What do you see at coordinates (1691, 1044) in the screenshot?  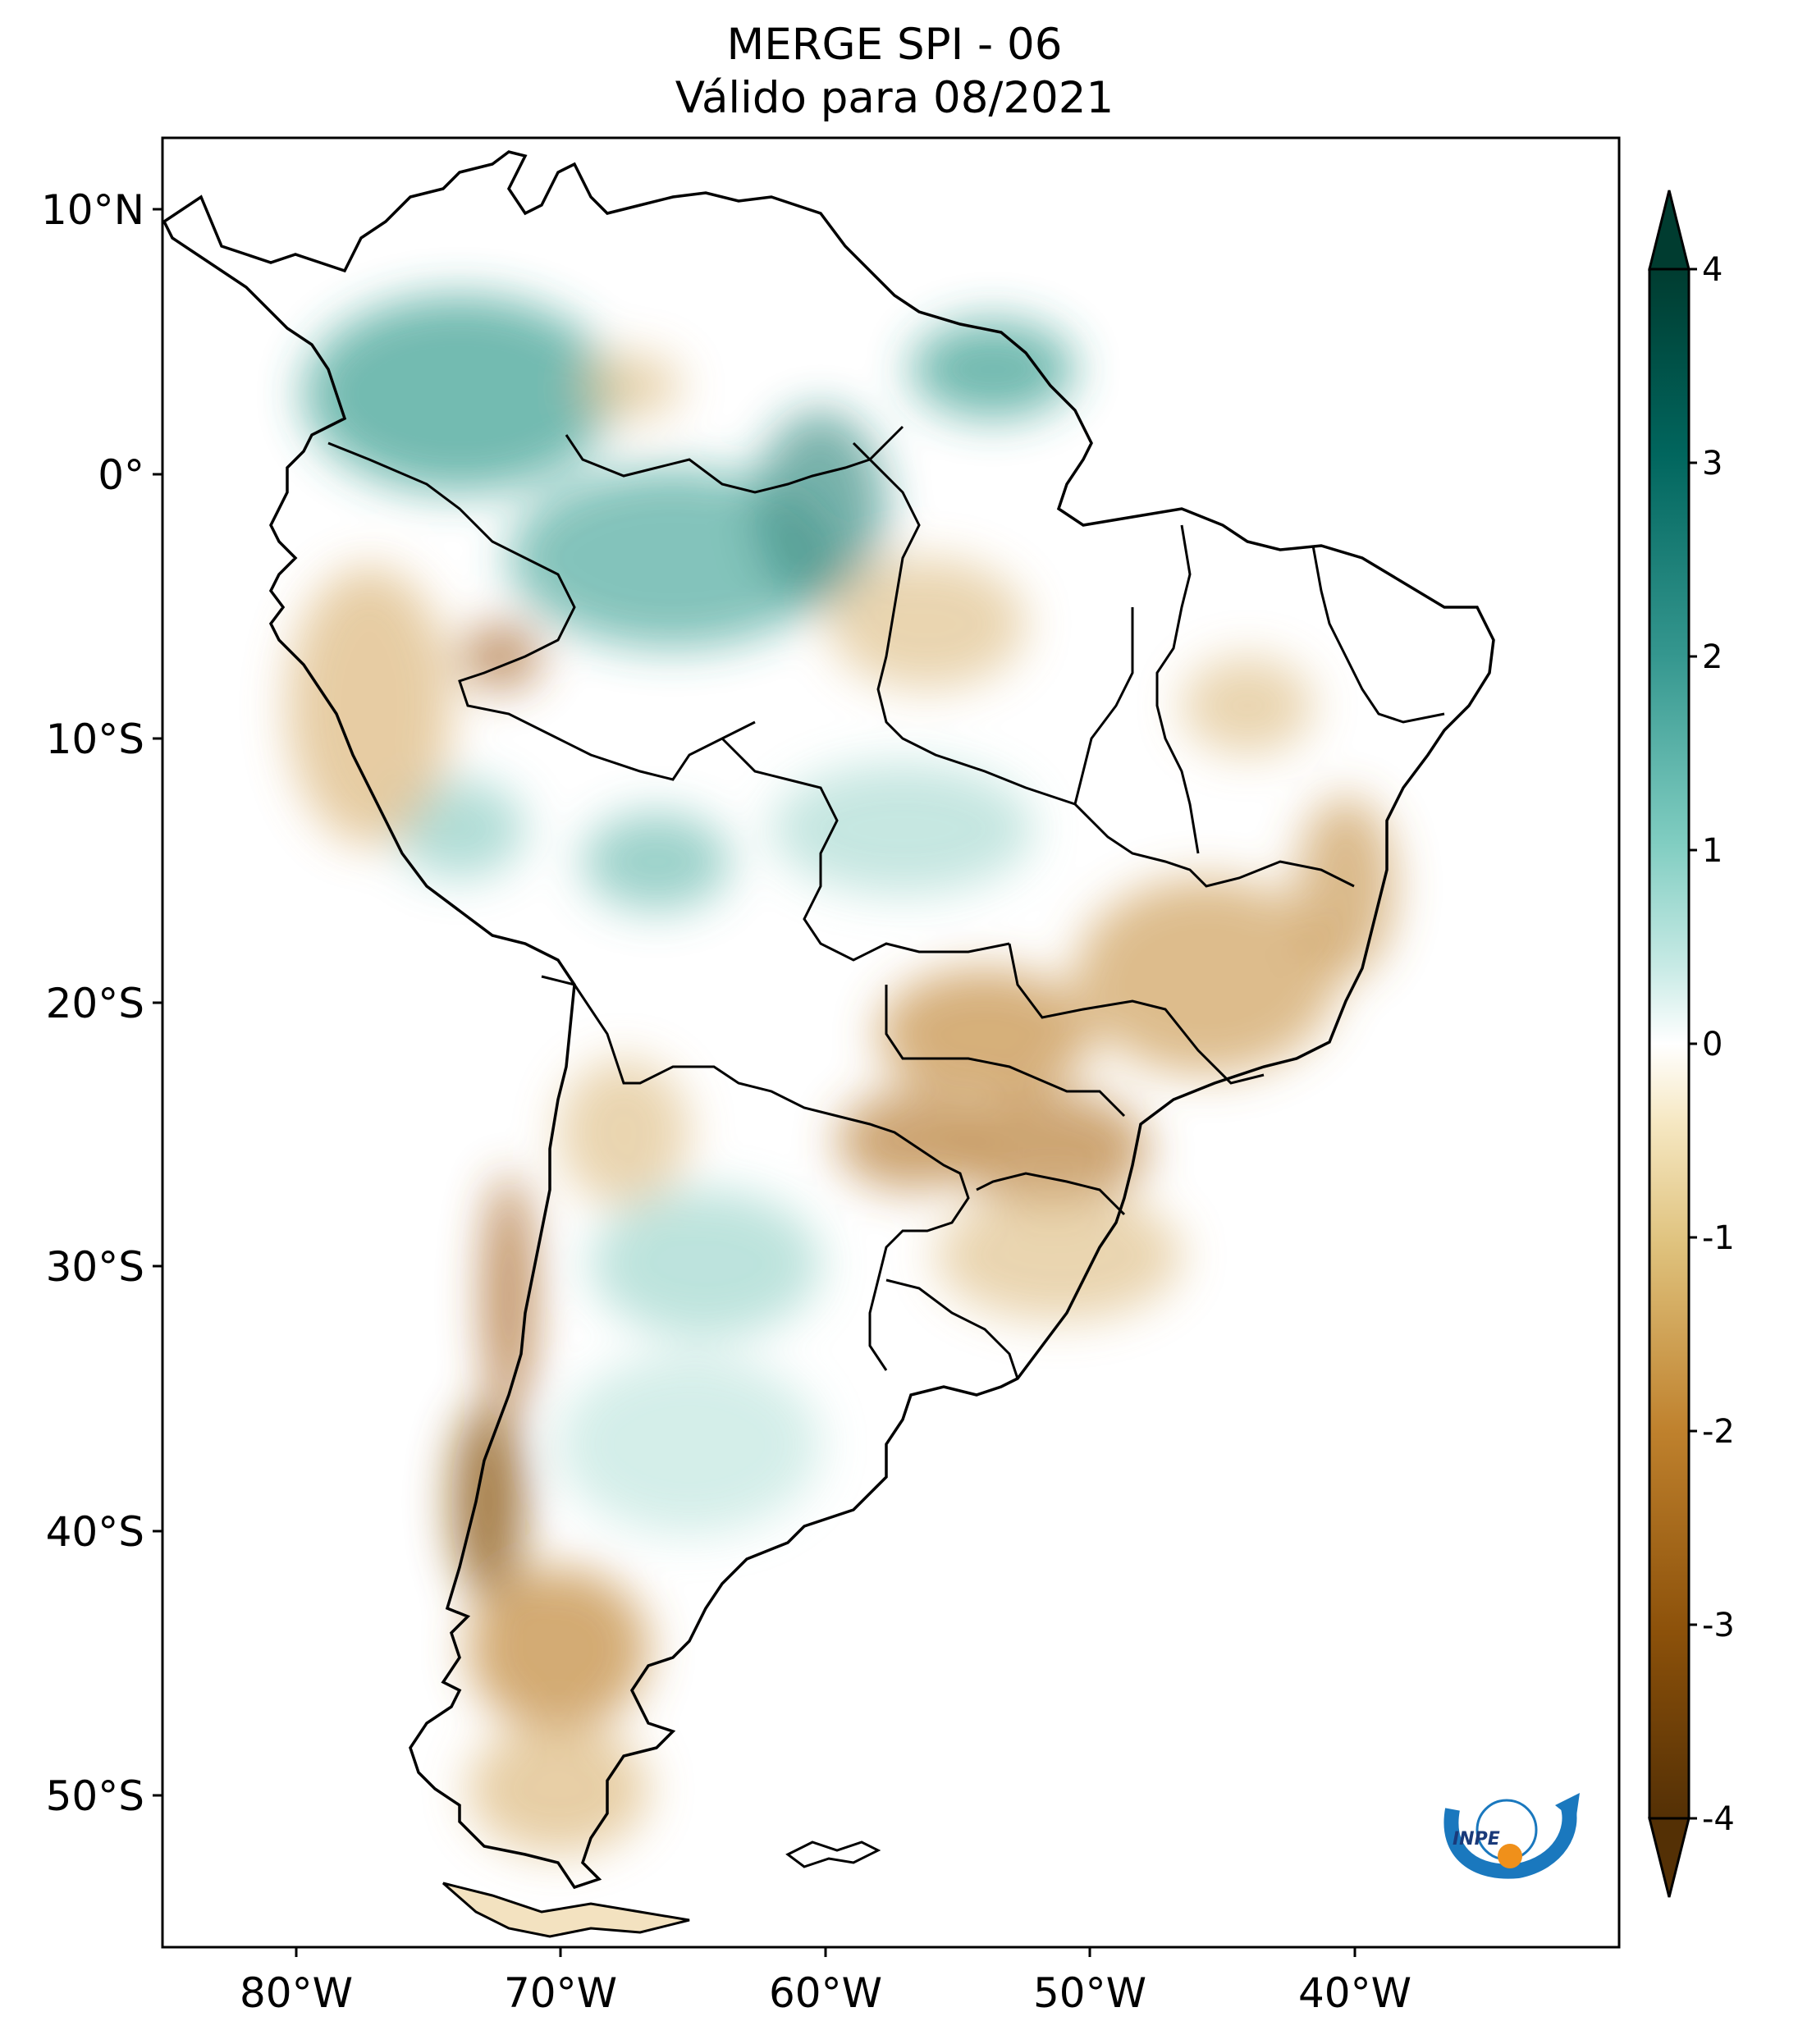 I see `colorbar: 4 3 2 1 0 -1 -2 -3 -4` at bounding box center [1691, 1044].